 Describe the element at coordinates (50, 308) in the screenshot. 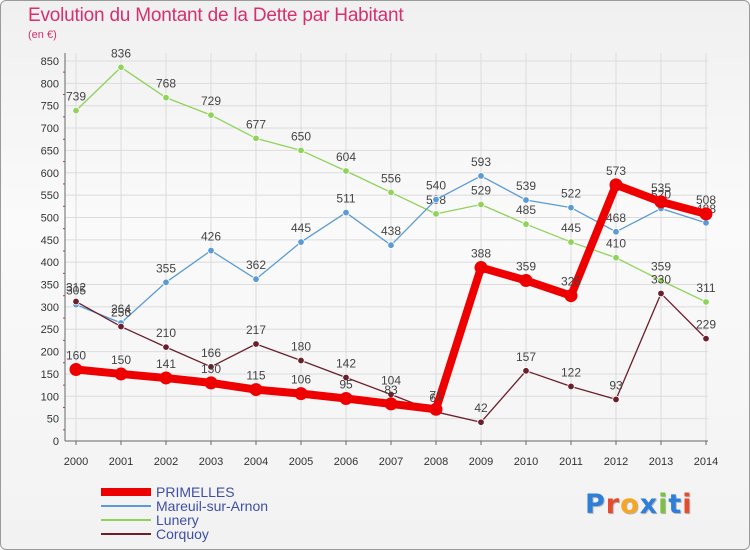

I see `y-tick-label: 300` at that location.